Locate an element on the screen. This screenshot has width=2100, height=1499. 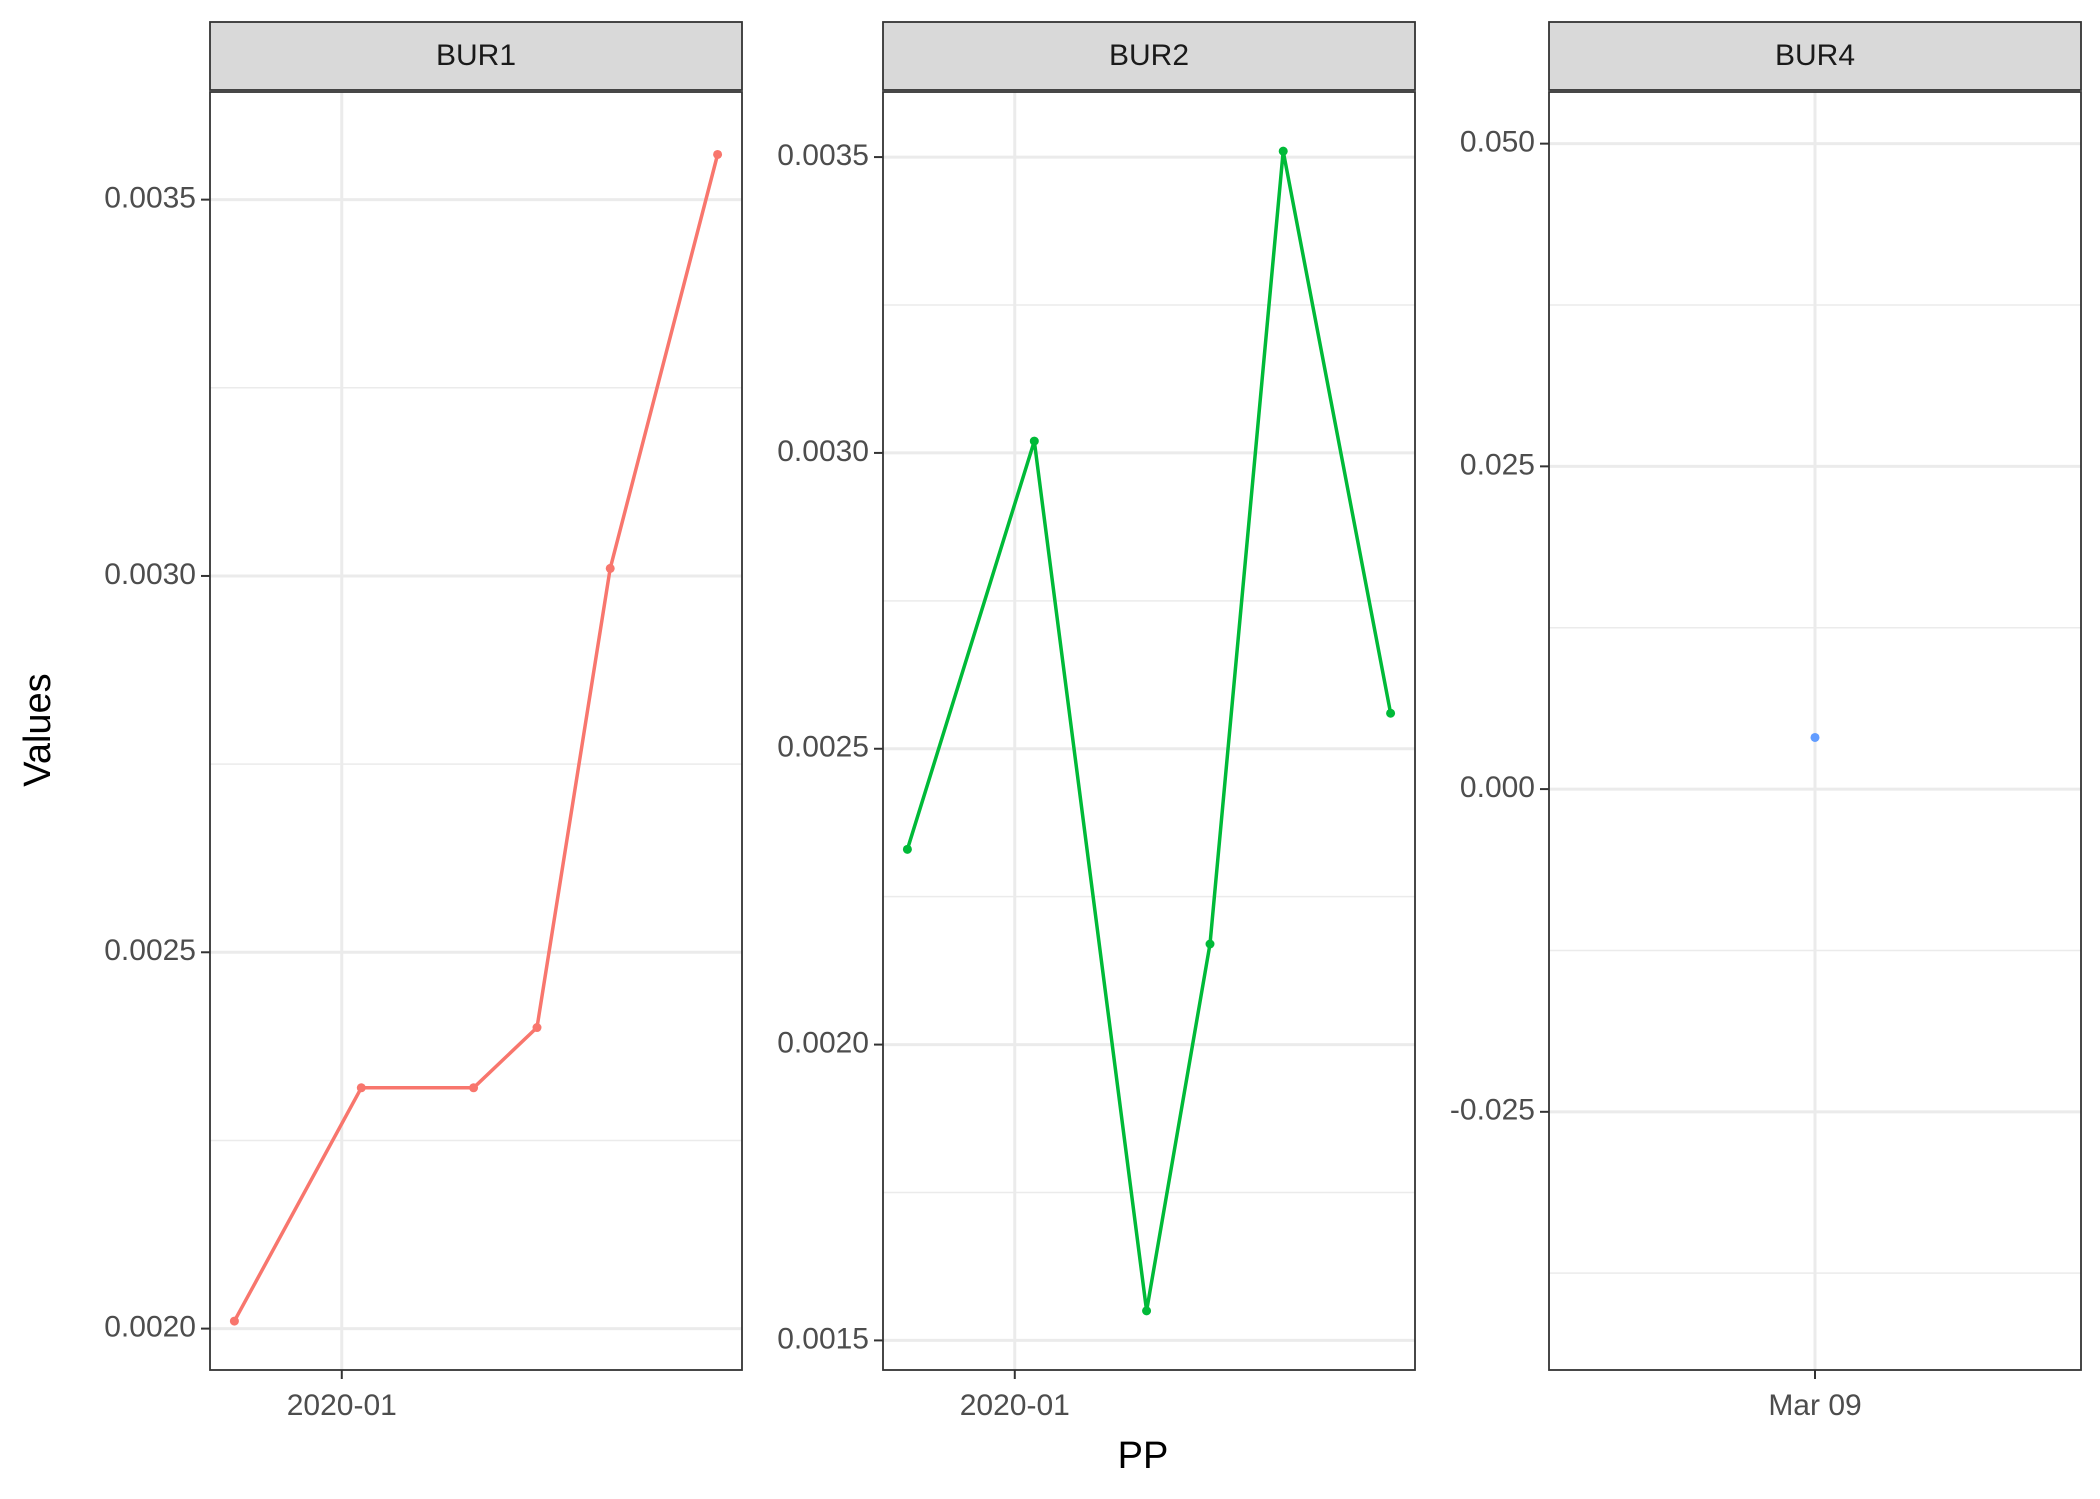
x-tick-label: Mar 09 is located at coordinates (1814, 1405).